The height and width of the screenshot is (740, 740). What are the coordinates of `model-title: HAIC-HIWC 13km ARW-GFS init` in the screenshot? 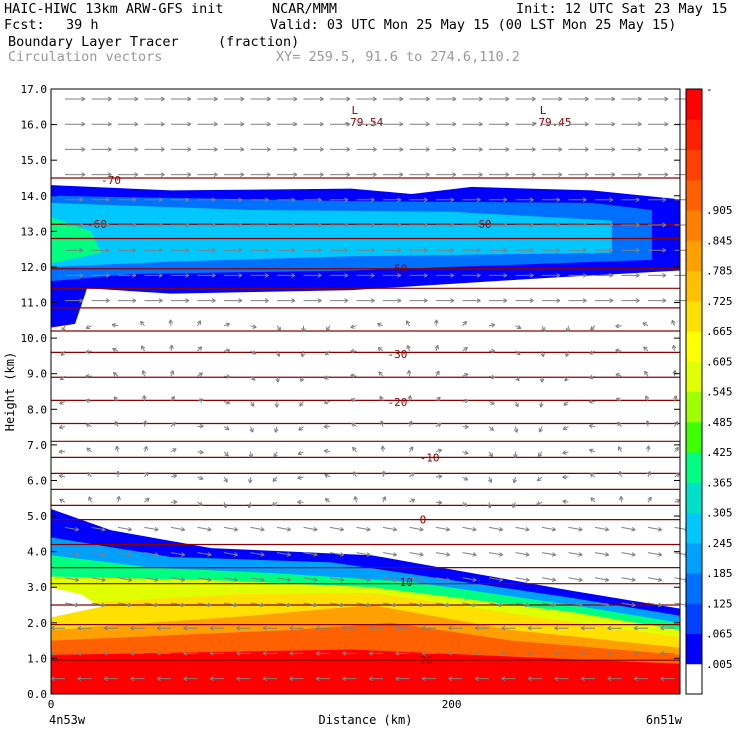 It's located at (114, 9).